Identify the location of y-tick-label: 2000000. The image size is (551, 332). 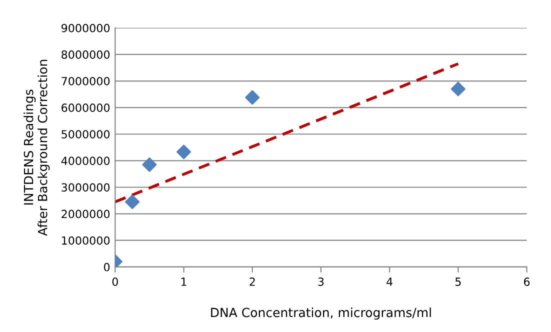
(86, 214).